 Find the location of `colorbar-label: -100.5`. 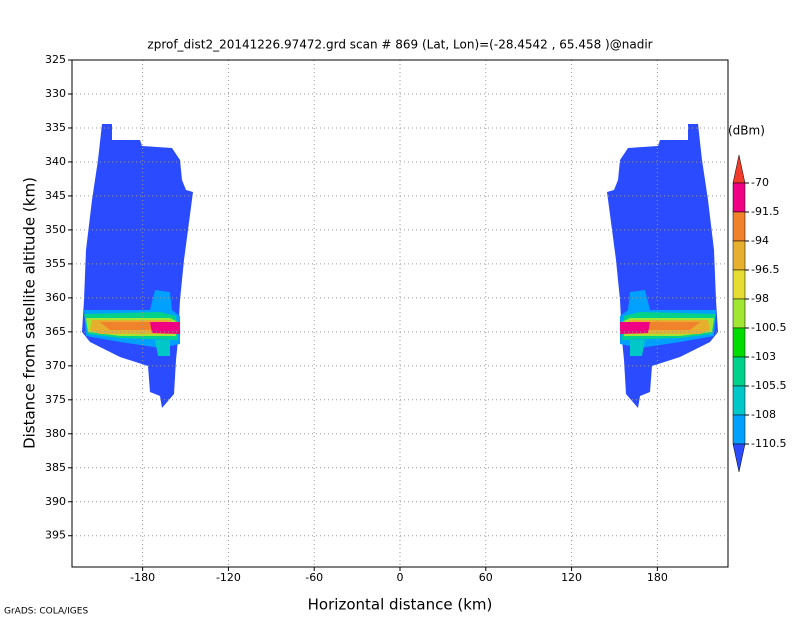

colorbar-label: -100.5 is located at coordinates (768, 327).